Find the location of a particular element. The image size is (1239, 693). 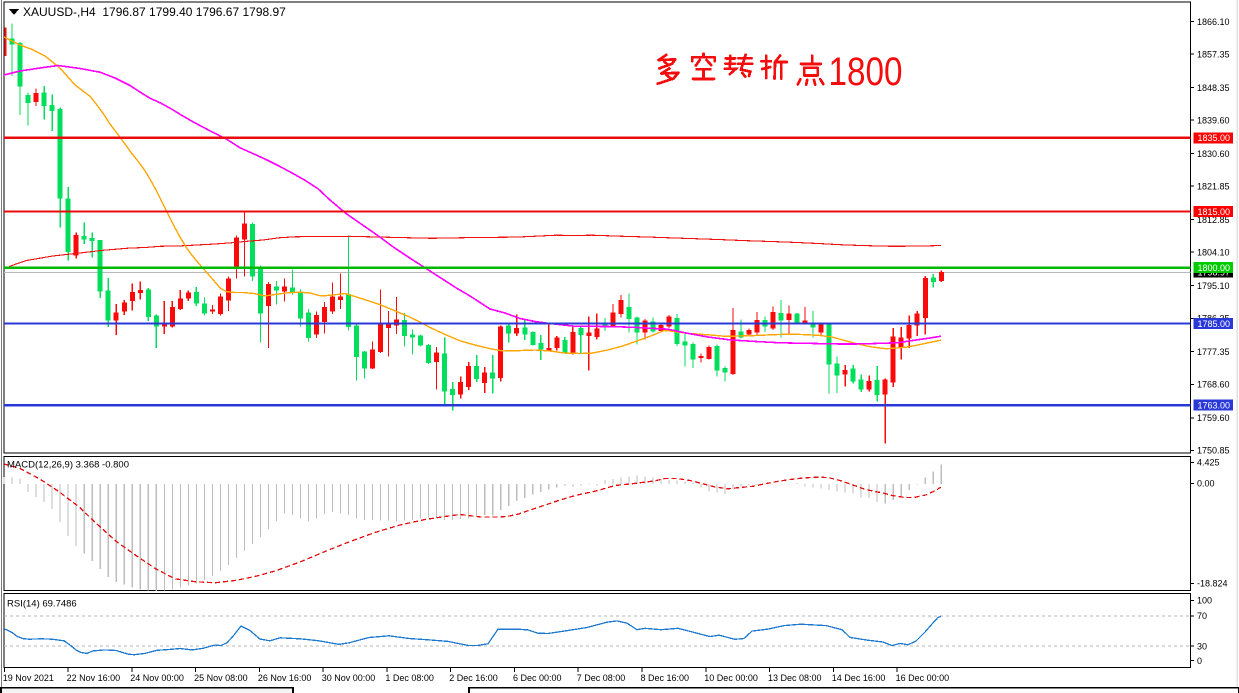

svg-text: 4.425 is located at coordinates (1208, 463).